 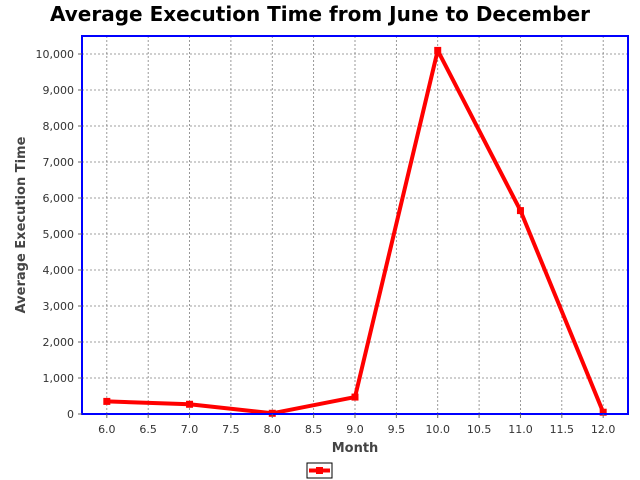 What do you see at coordinates (437, 429) in the screenshot?
I see `x-tick-label: 10.0` at bounding box center [437, 429].